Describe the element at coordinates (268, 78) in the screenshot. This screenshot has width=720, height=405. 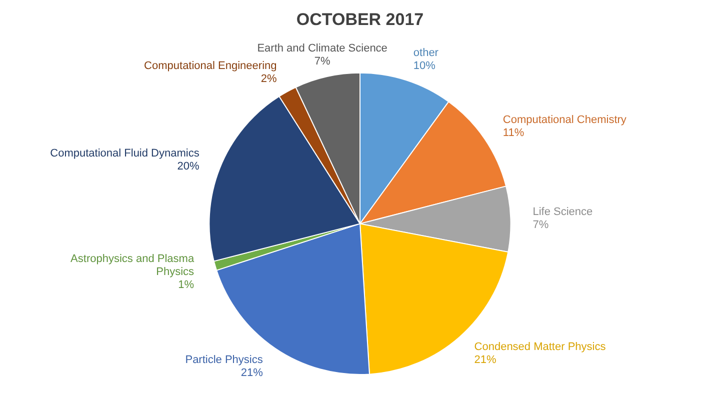
I see `data-label: 2%` at that location.